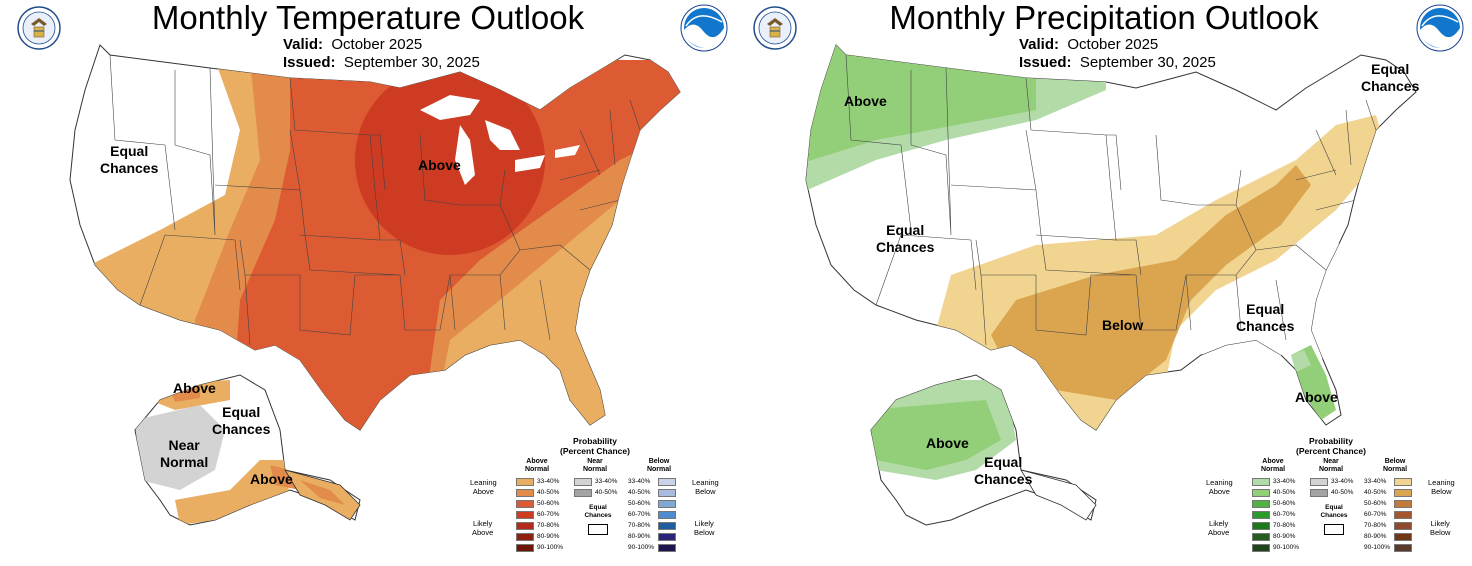 This screenshot has width=1472, height=566. Describe the element at coordinates (1088, 44) in the screenshot. I see `precipitation-valid-line: Valid: October 2025` at that location.